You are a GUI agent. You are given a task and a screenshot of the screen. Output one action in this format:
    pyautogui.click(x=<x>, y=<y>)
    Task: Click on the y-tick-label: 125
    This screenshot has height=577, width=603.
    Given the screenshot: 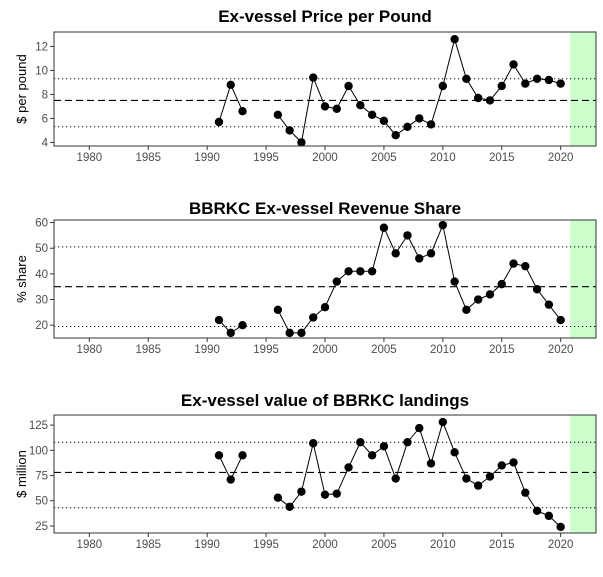 What is the action you would take?
    pyautogui.click(x=38, y=426)
    